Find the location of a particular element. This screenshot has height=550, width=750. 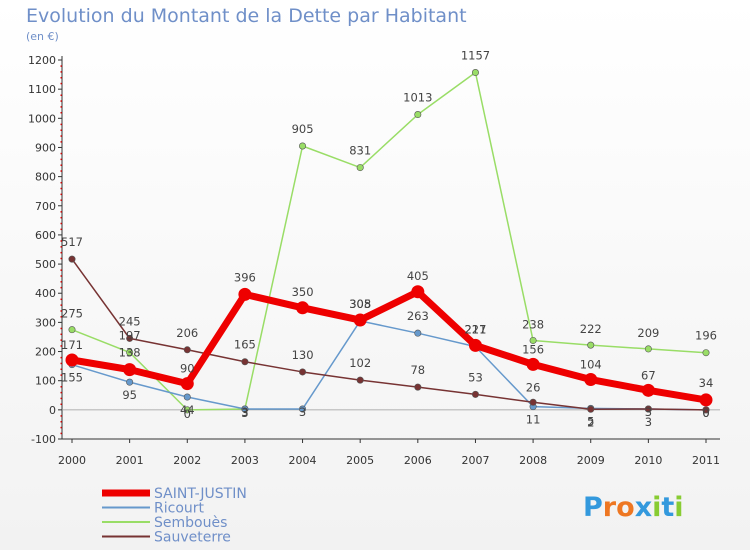

x-tick-label: 2010 is located at coordinates (648, 460).